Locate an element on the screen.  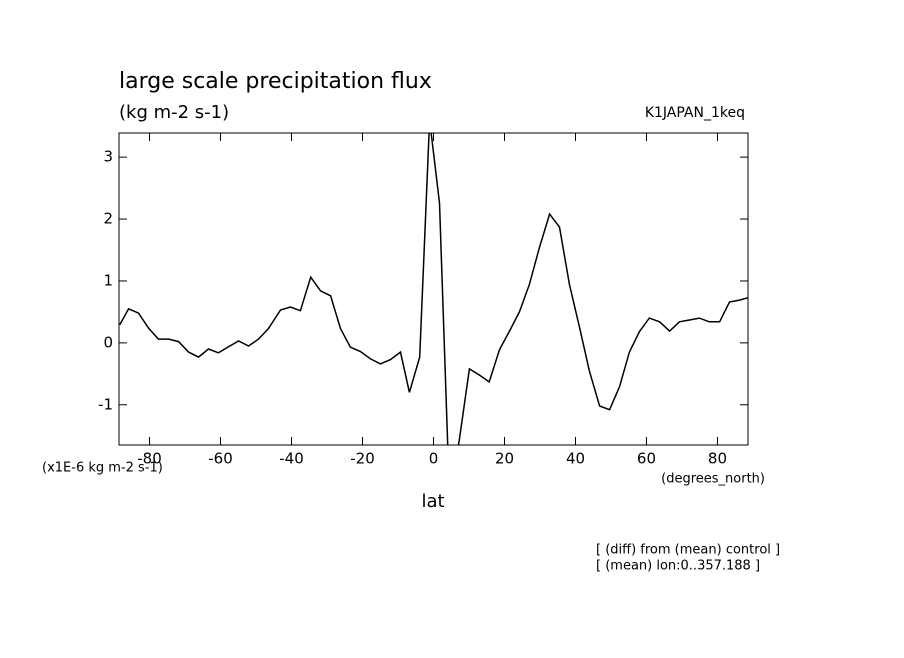
chart-subtitle: (kg m-2 s-1) is located at coordinates (174, 112).